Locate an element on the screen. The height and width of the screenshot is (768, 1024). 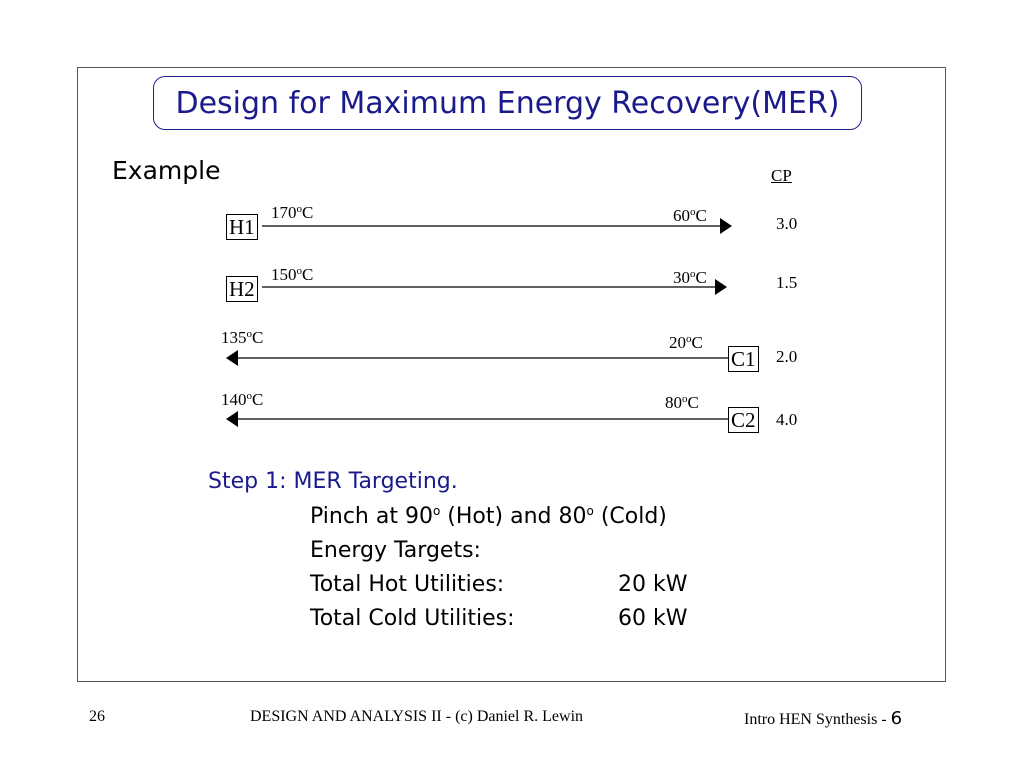
cp-c2: 4.0 is located at coordinates (787, 419).